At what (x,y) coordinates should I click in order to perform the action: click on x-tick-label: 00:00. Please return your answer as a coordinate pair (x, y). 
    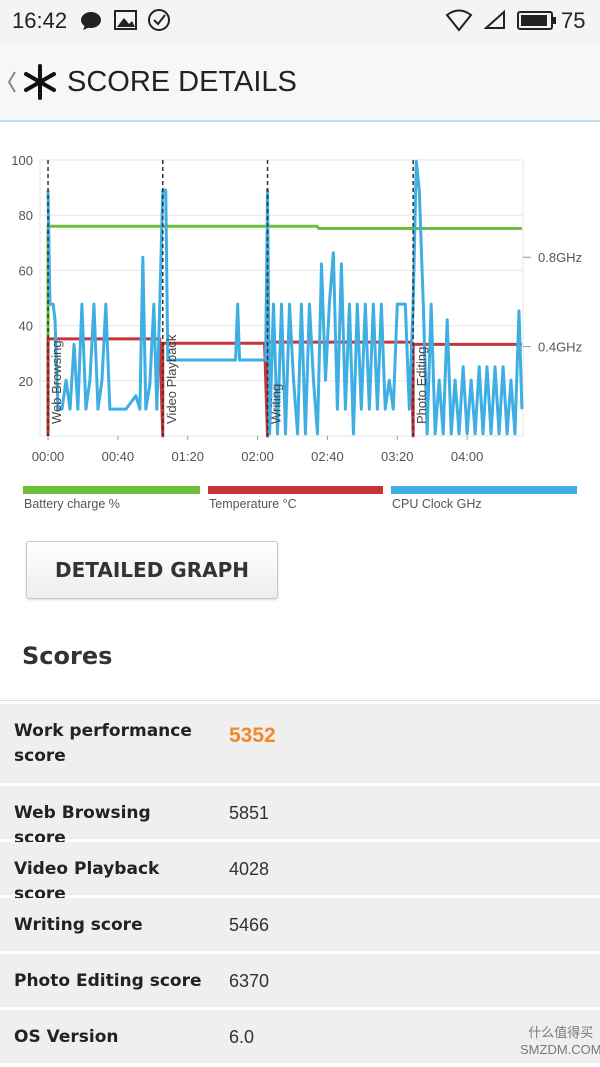
    Looking at the image, I should click on (48, 456).